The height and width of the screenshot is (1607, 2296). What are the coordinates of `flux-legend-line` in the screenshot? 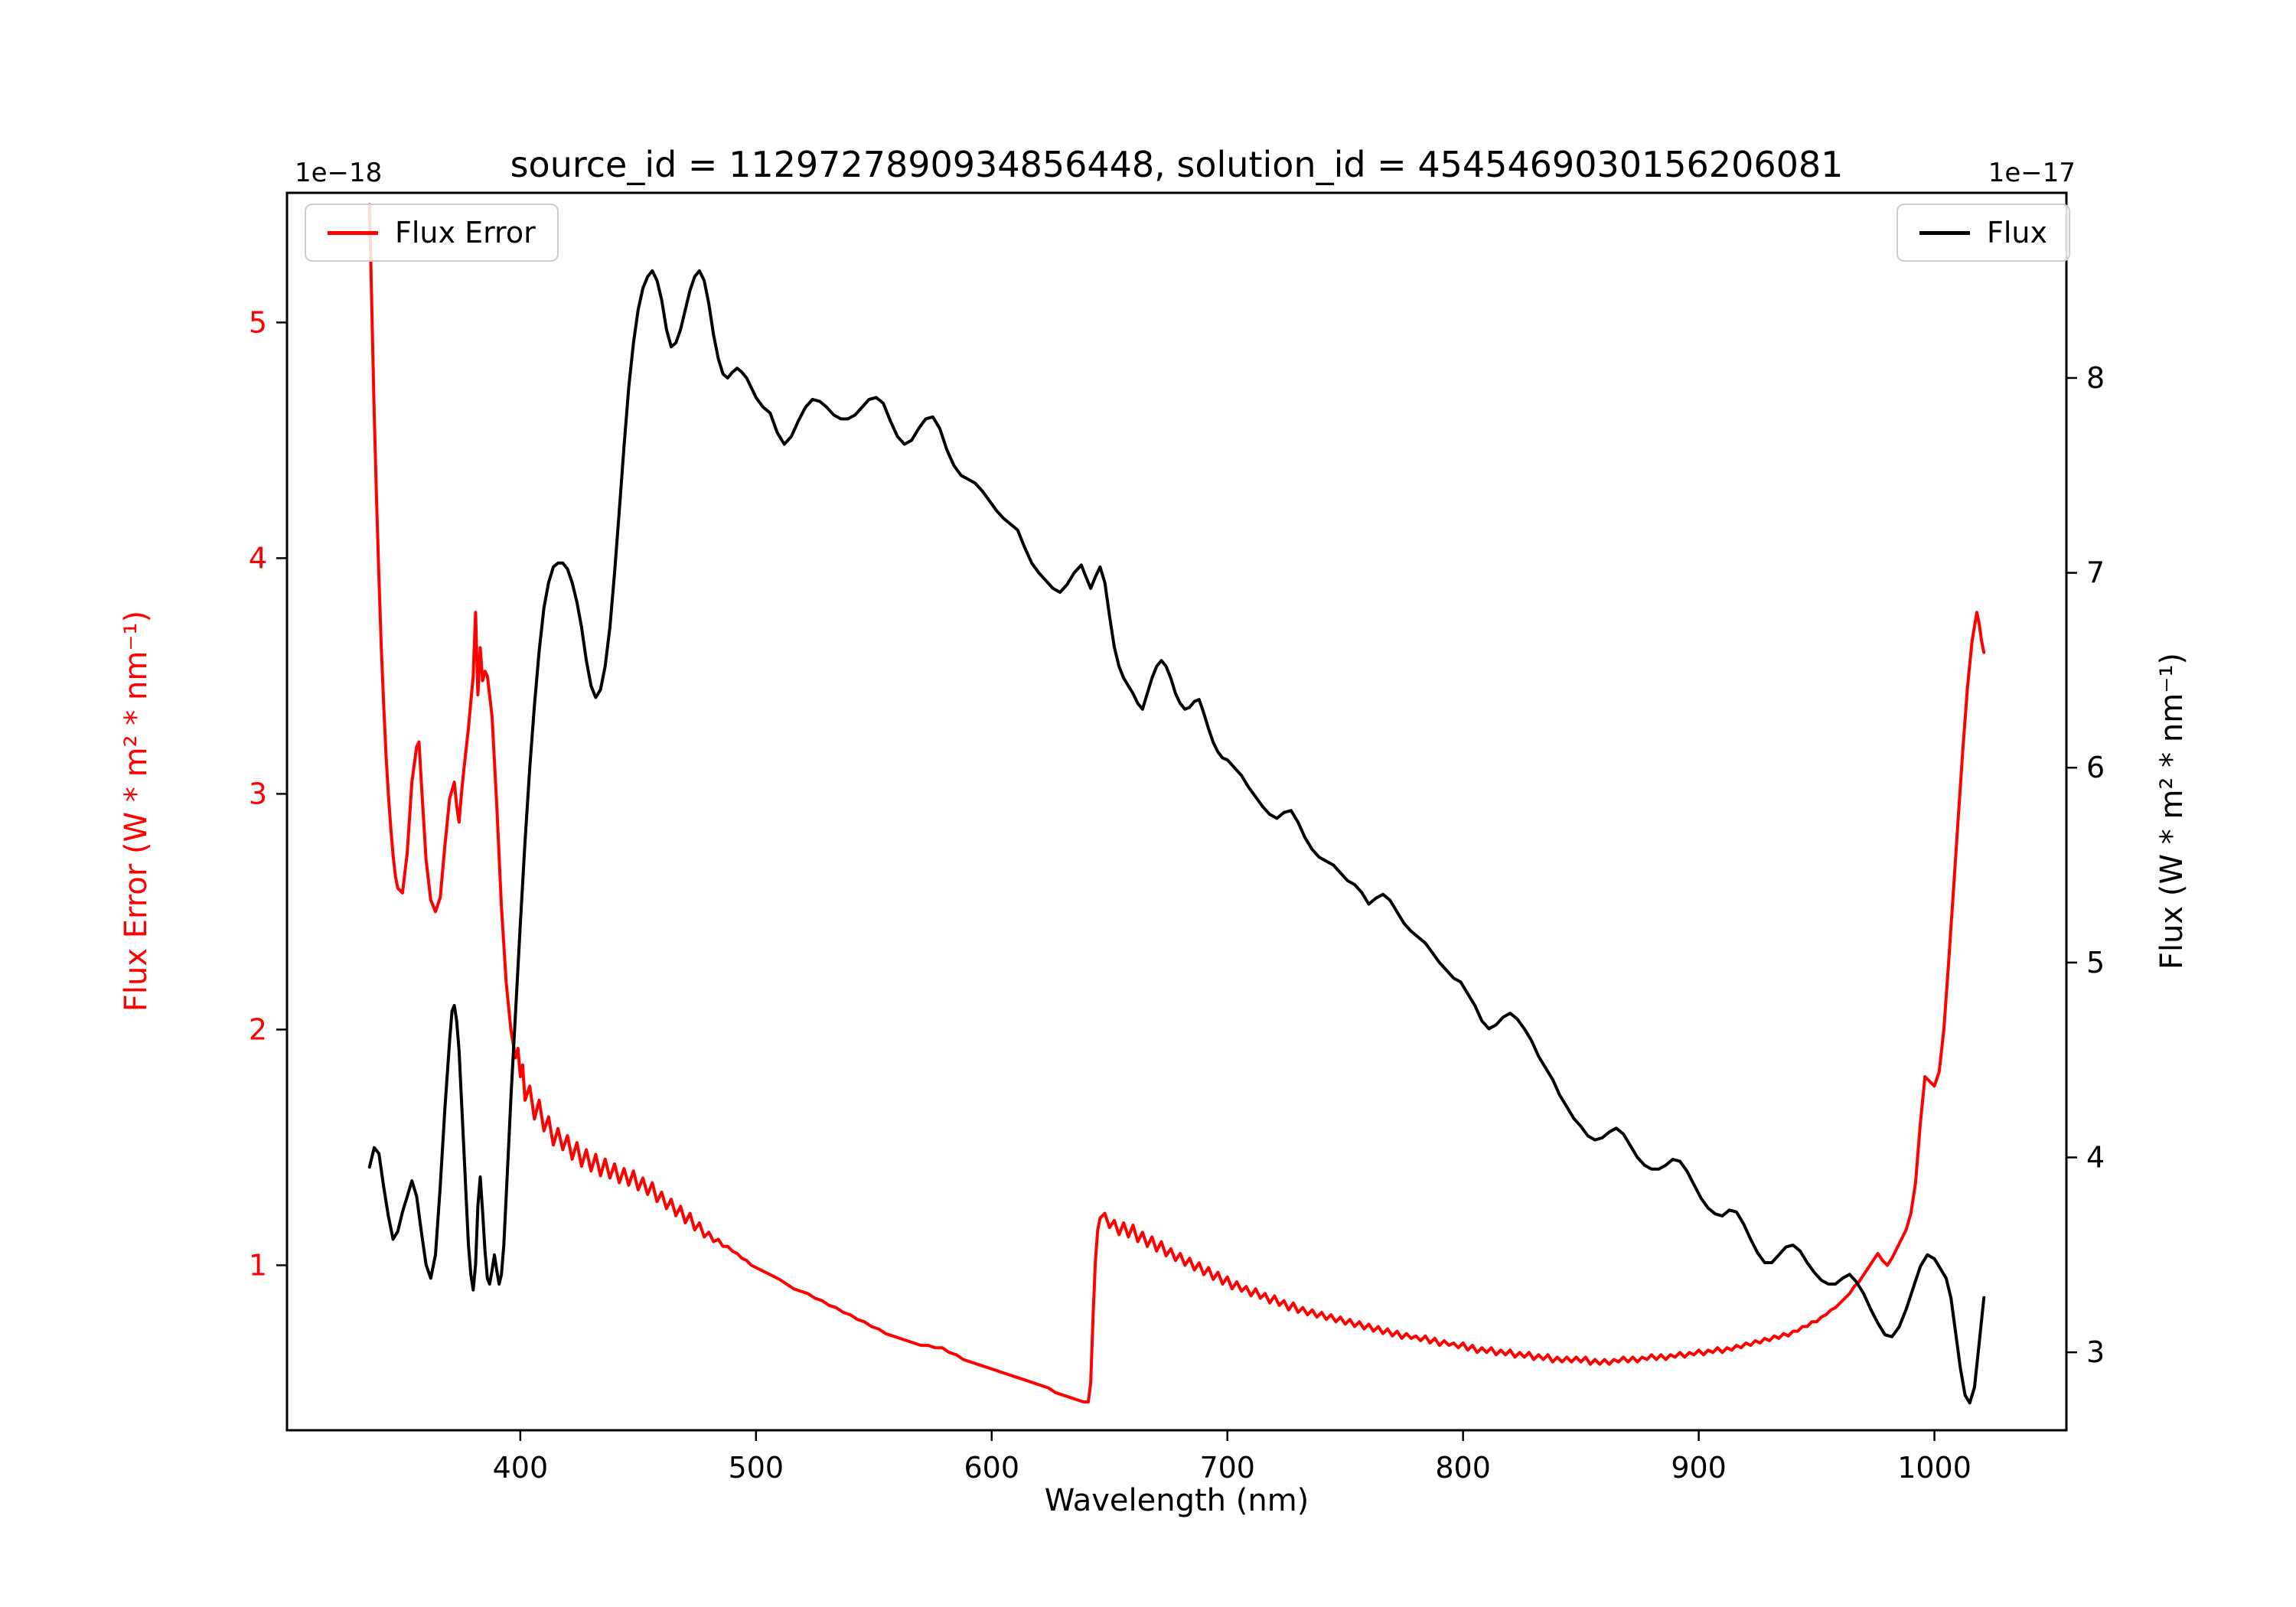 It's located at (1944, 232).